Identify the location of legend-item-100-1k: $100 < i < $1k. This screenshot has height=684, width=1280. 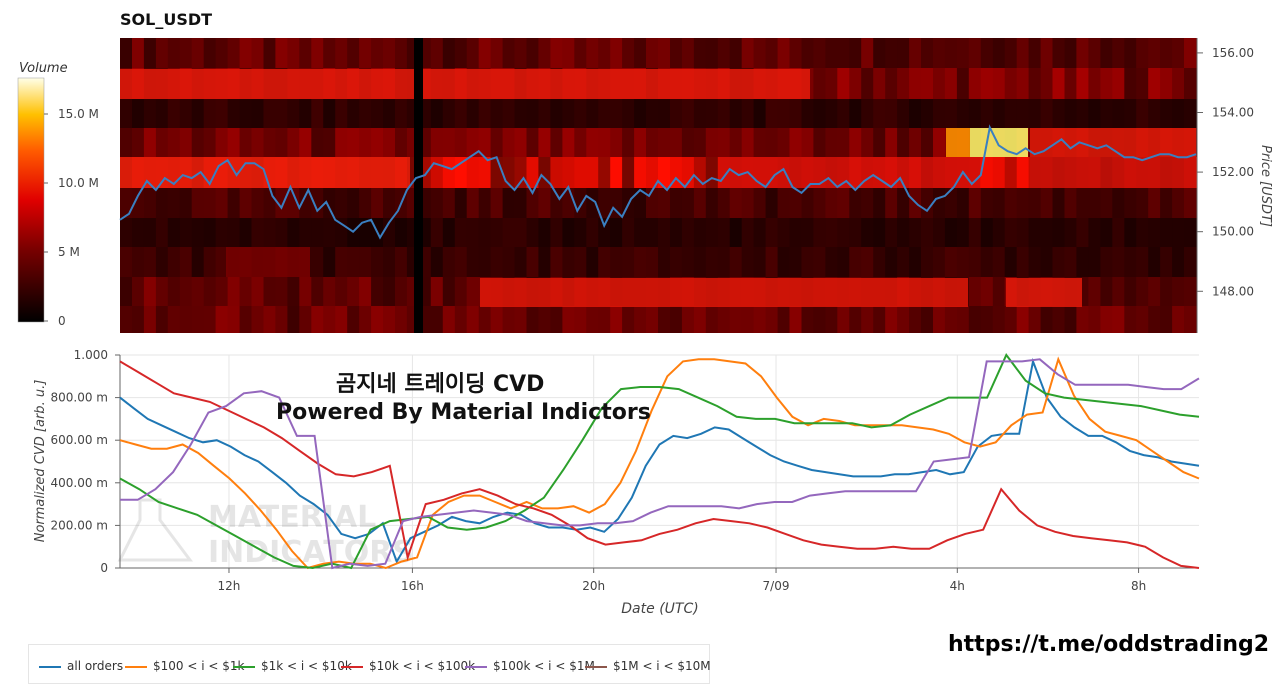
(184, 666).